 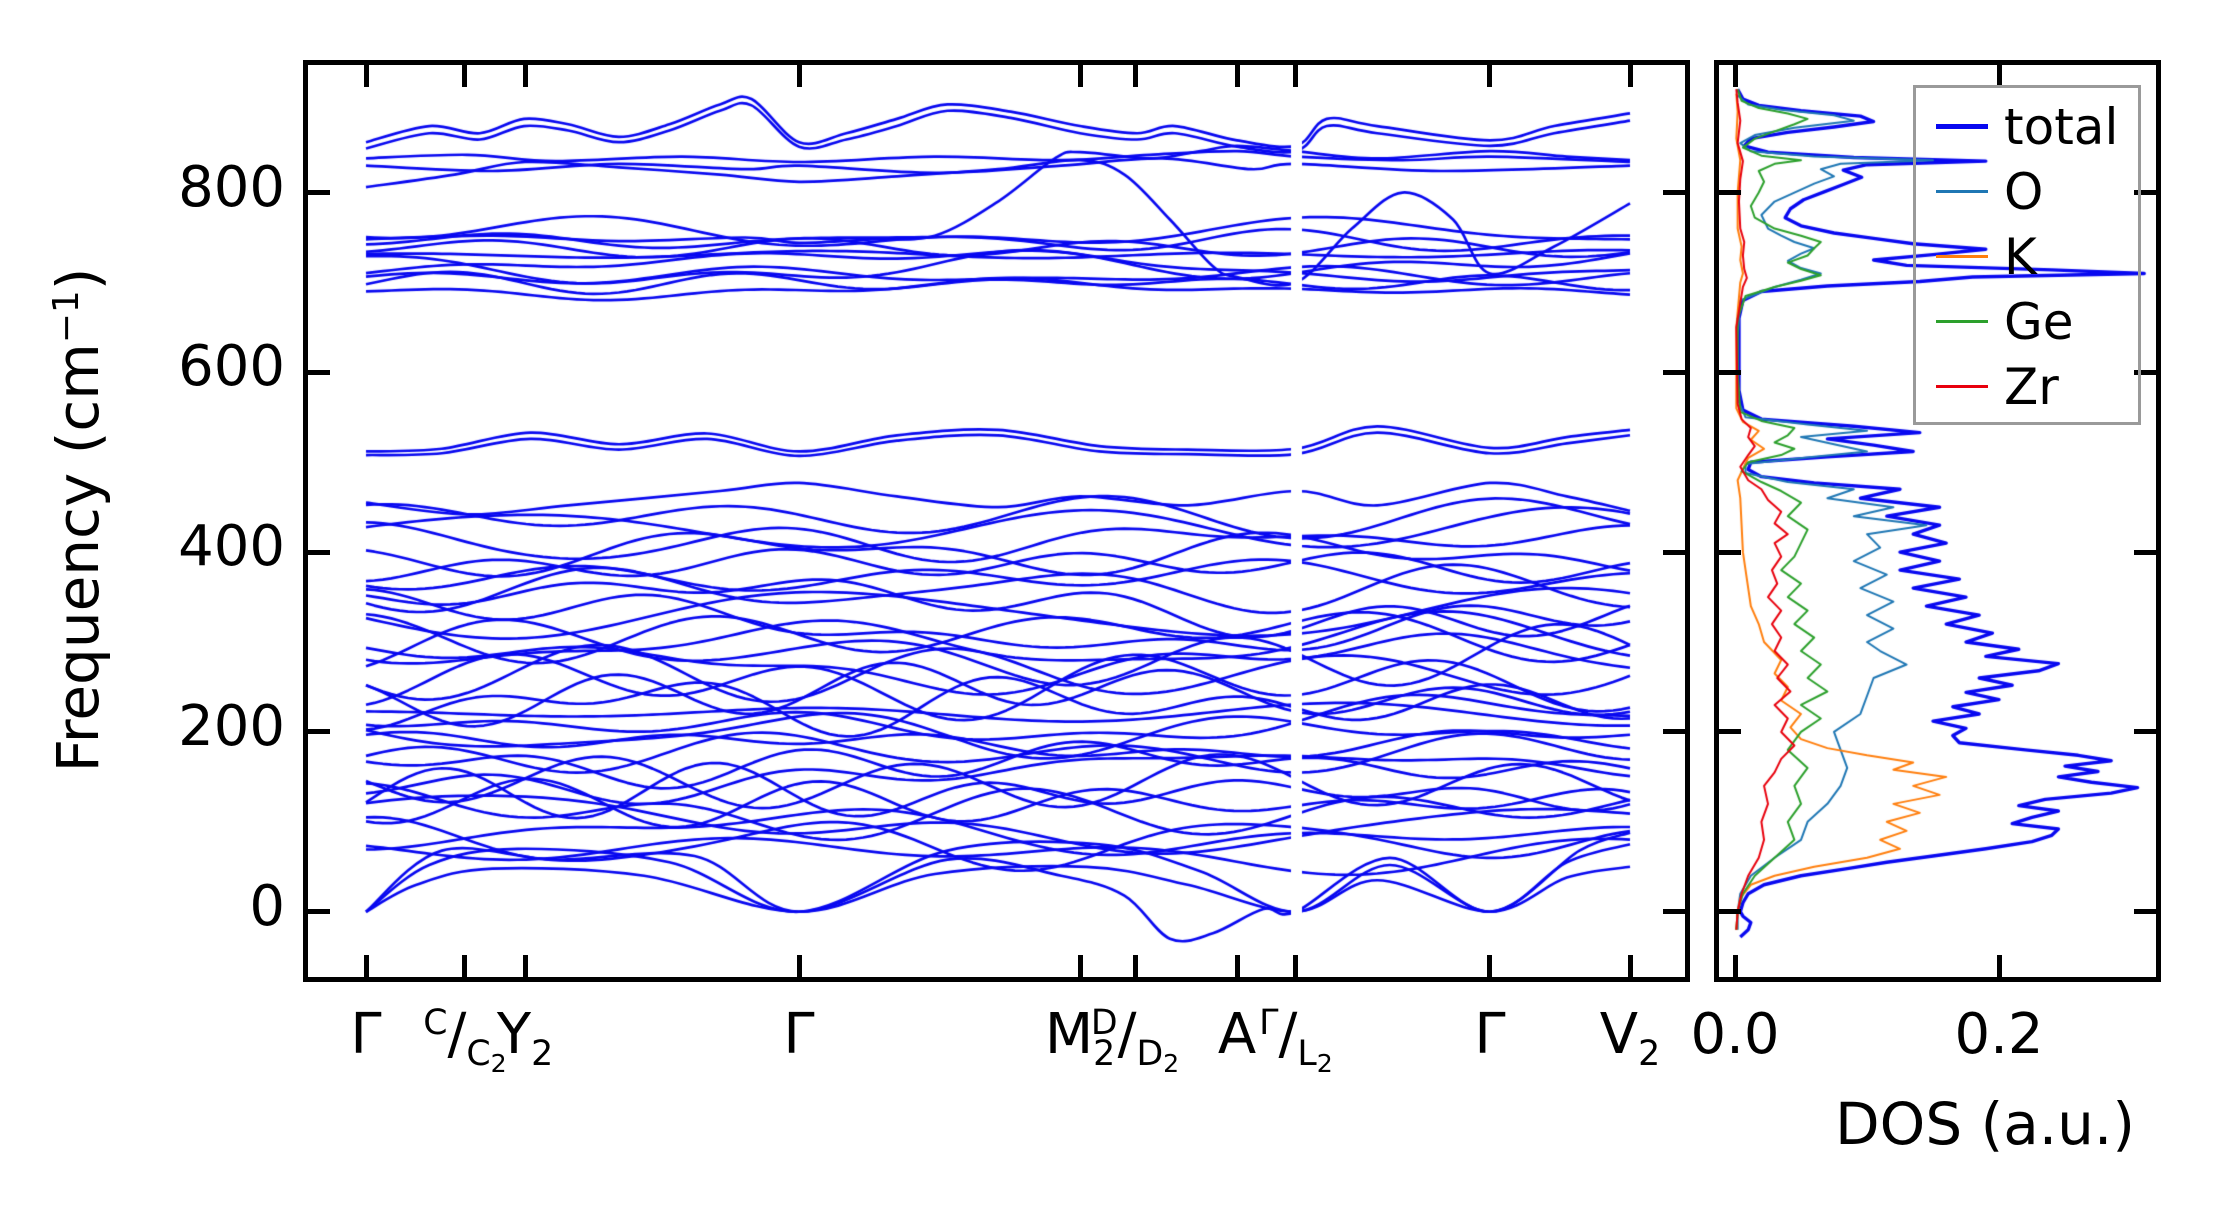 What do you see at coordinates (1080, 76) in the screenshot?
I see `ktick-top-M2` at bounding box center [1080, 76].